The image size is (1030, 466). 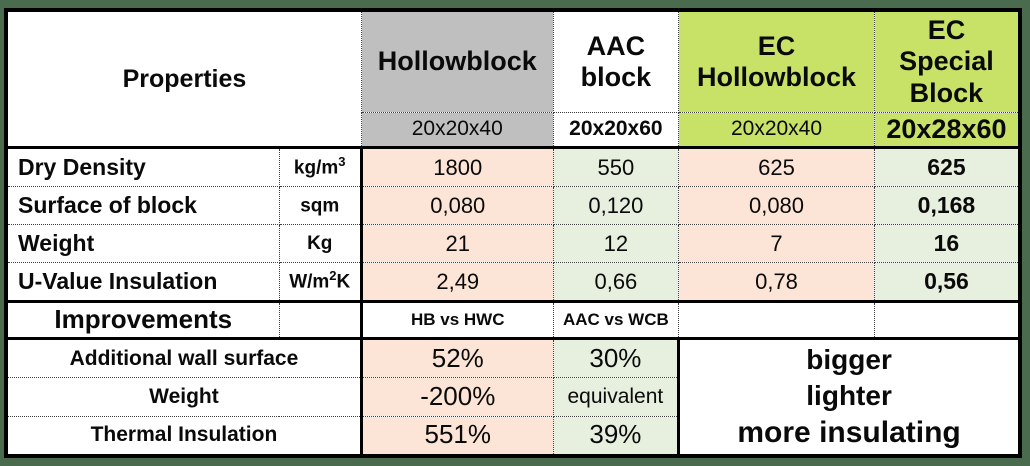 What do you see at coordinates (320, 319) in the screenshot?
I see `improvements-unit-spacer` at bounding box center [320, 319].